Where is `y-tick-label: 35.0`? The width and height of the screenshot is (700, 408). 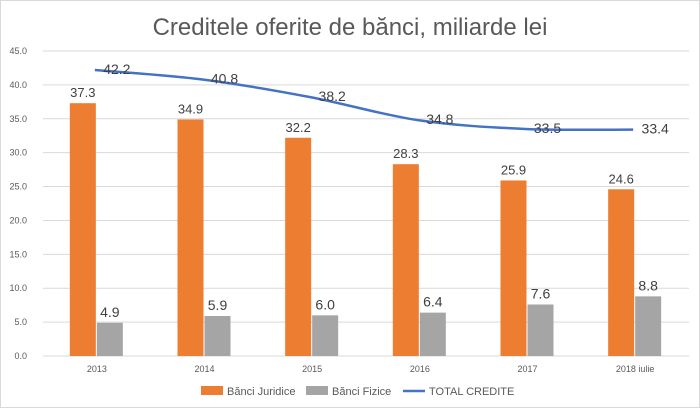 y-tick-label: 35.0 is located at coordinates (18, 119).